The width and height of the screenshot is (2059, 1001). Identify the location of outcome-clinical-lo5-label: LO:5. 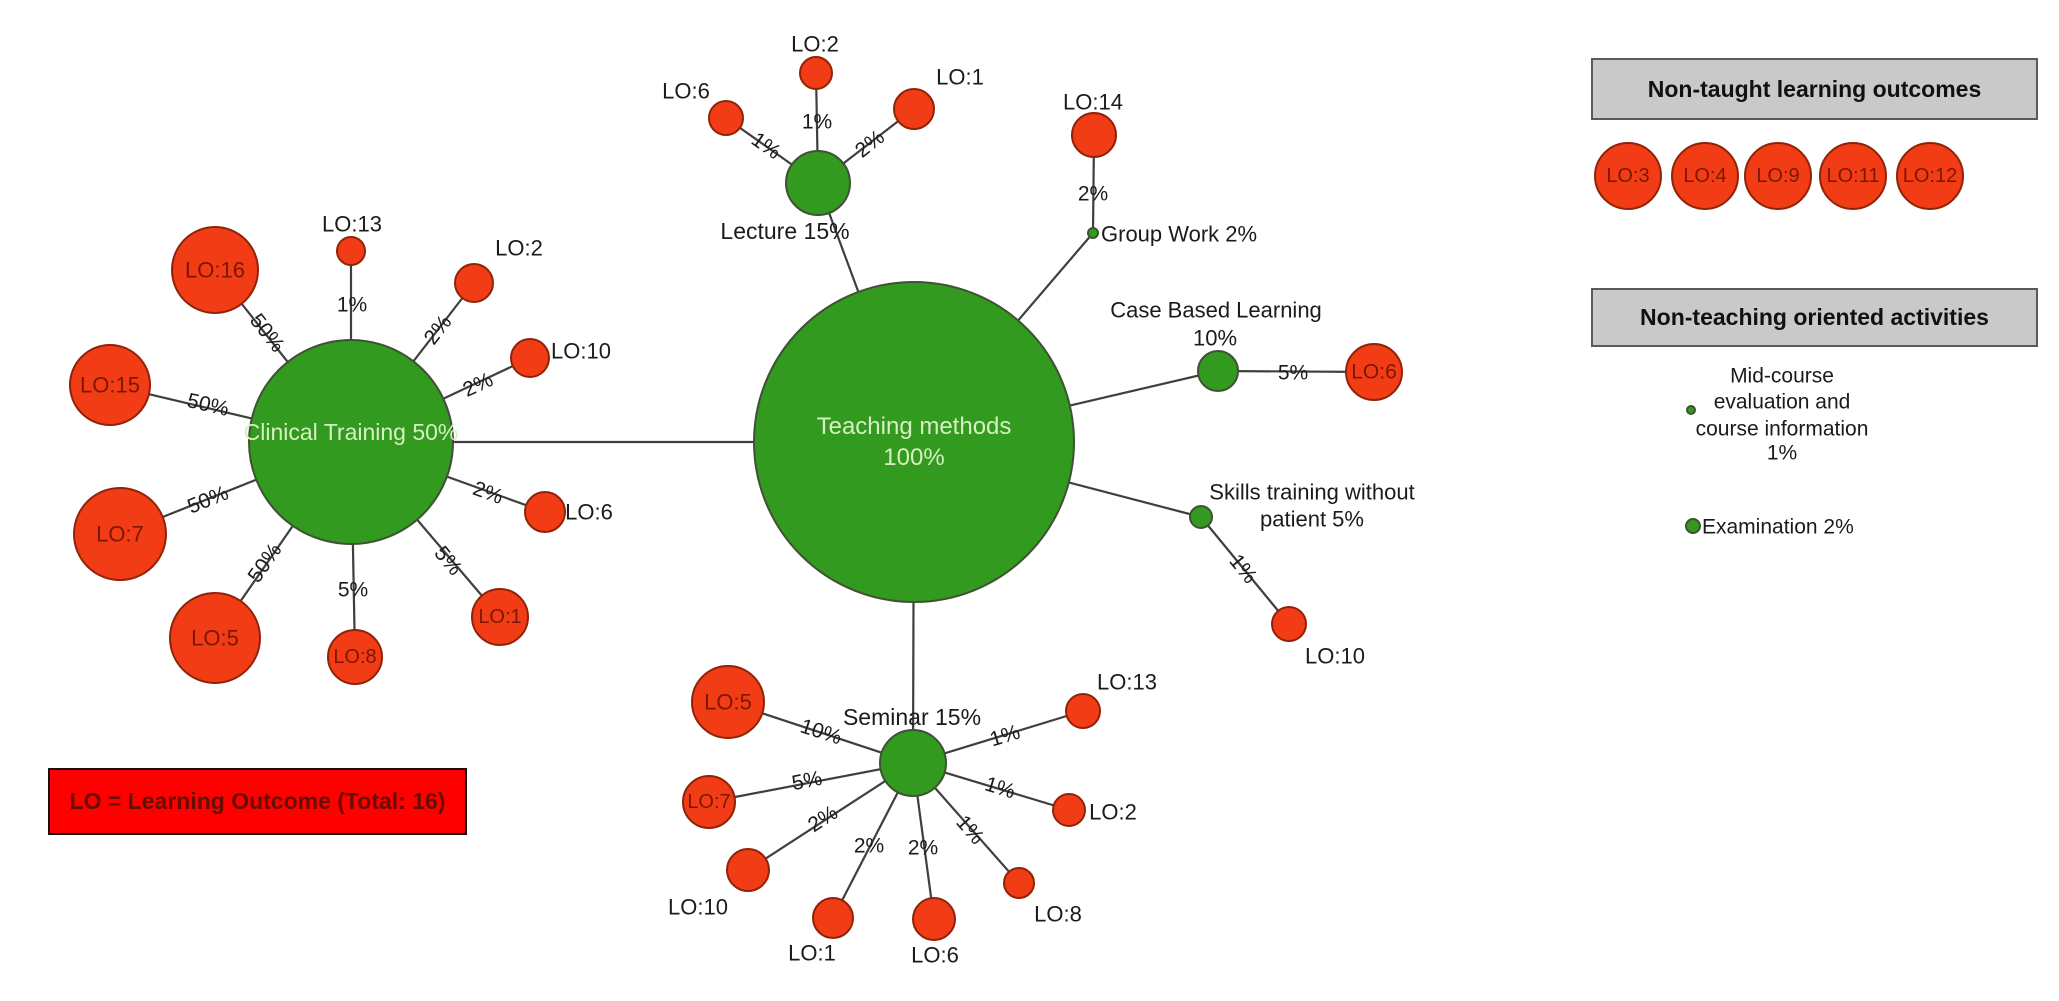
(215, 638).